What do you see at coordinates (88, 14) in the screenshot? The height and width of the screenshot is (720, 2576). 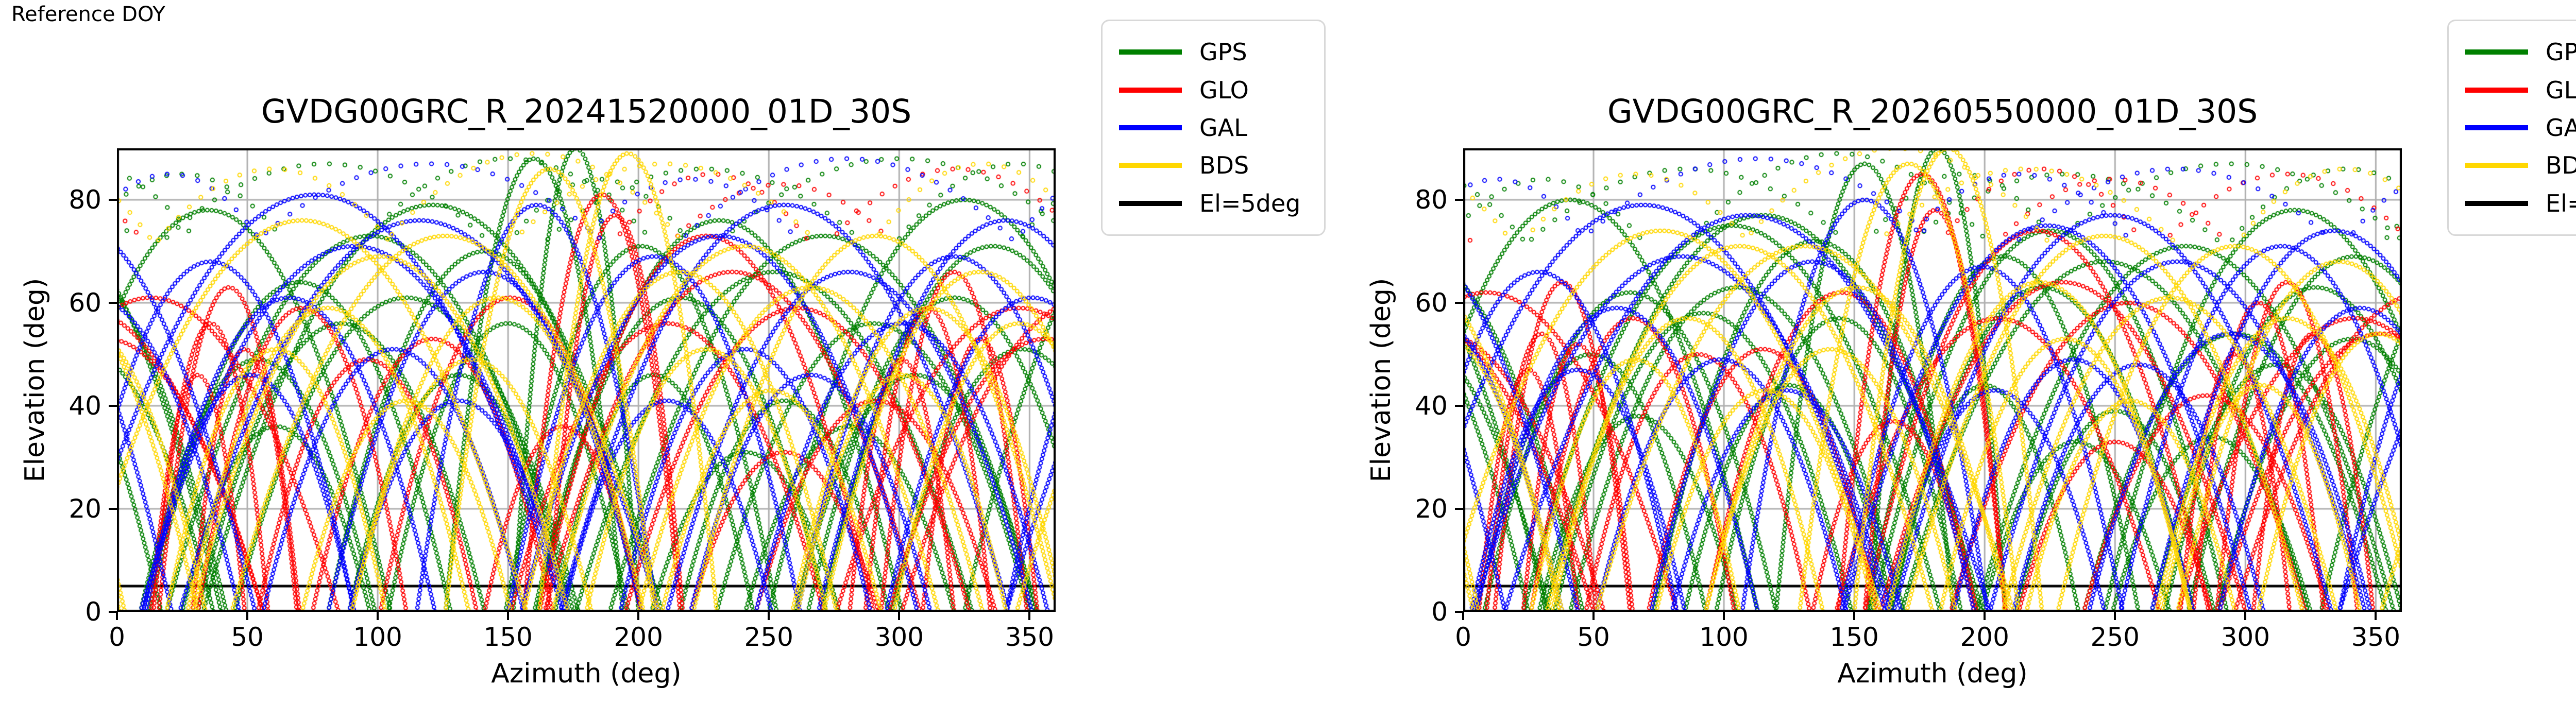 I see `figure-super-label: Reference DOY` at bounding box center [88, 14].